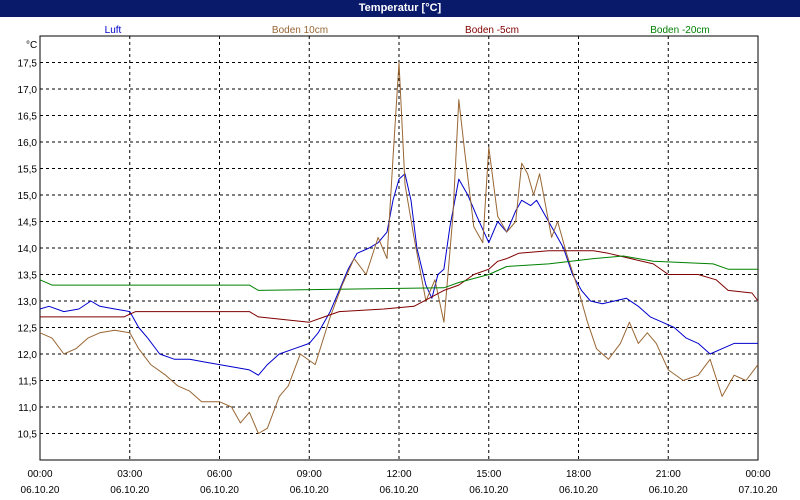 Image resolution: width=800 pixels, height=500 pixels. Describe the element at coordinates (309, 474) in the screenshot. I see `x-tick-time: 09:00` at that location.